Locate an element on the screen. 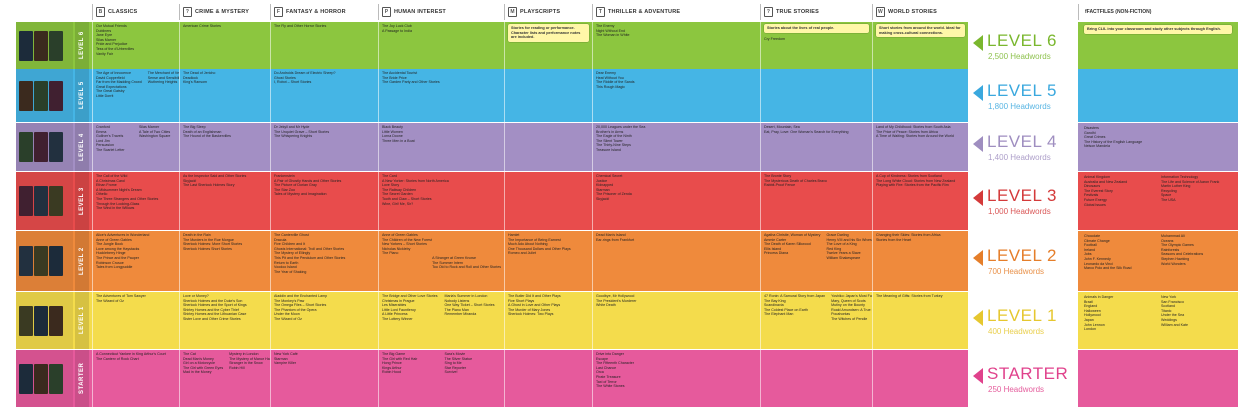  book-title: The Enemy is located at coordinates (605, 26).